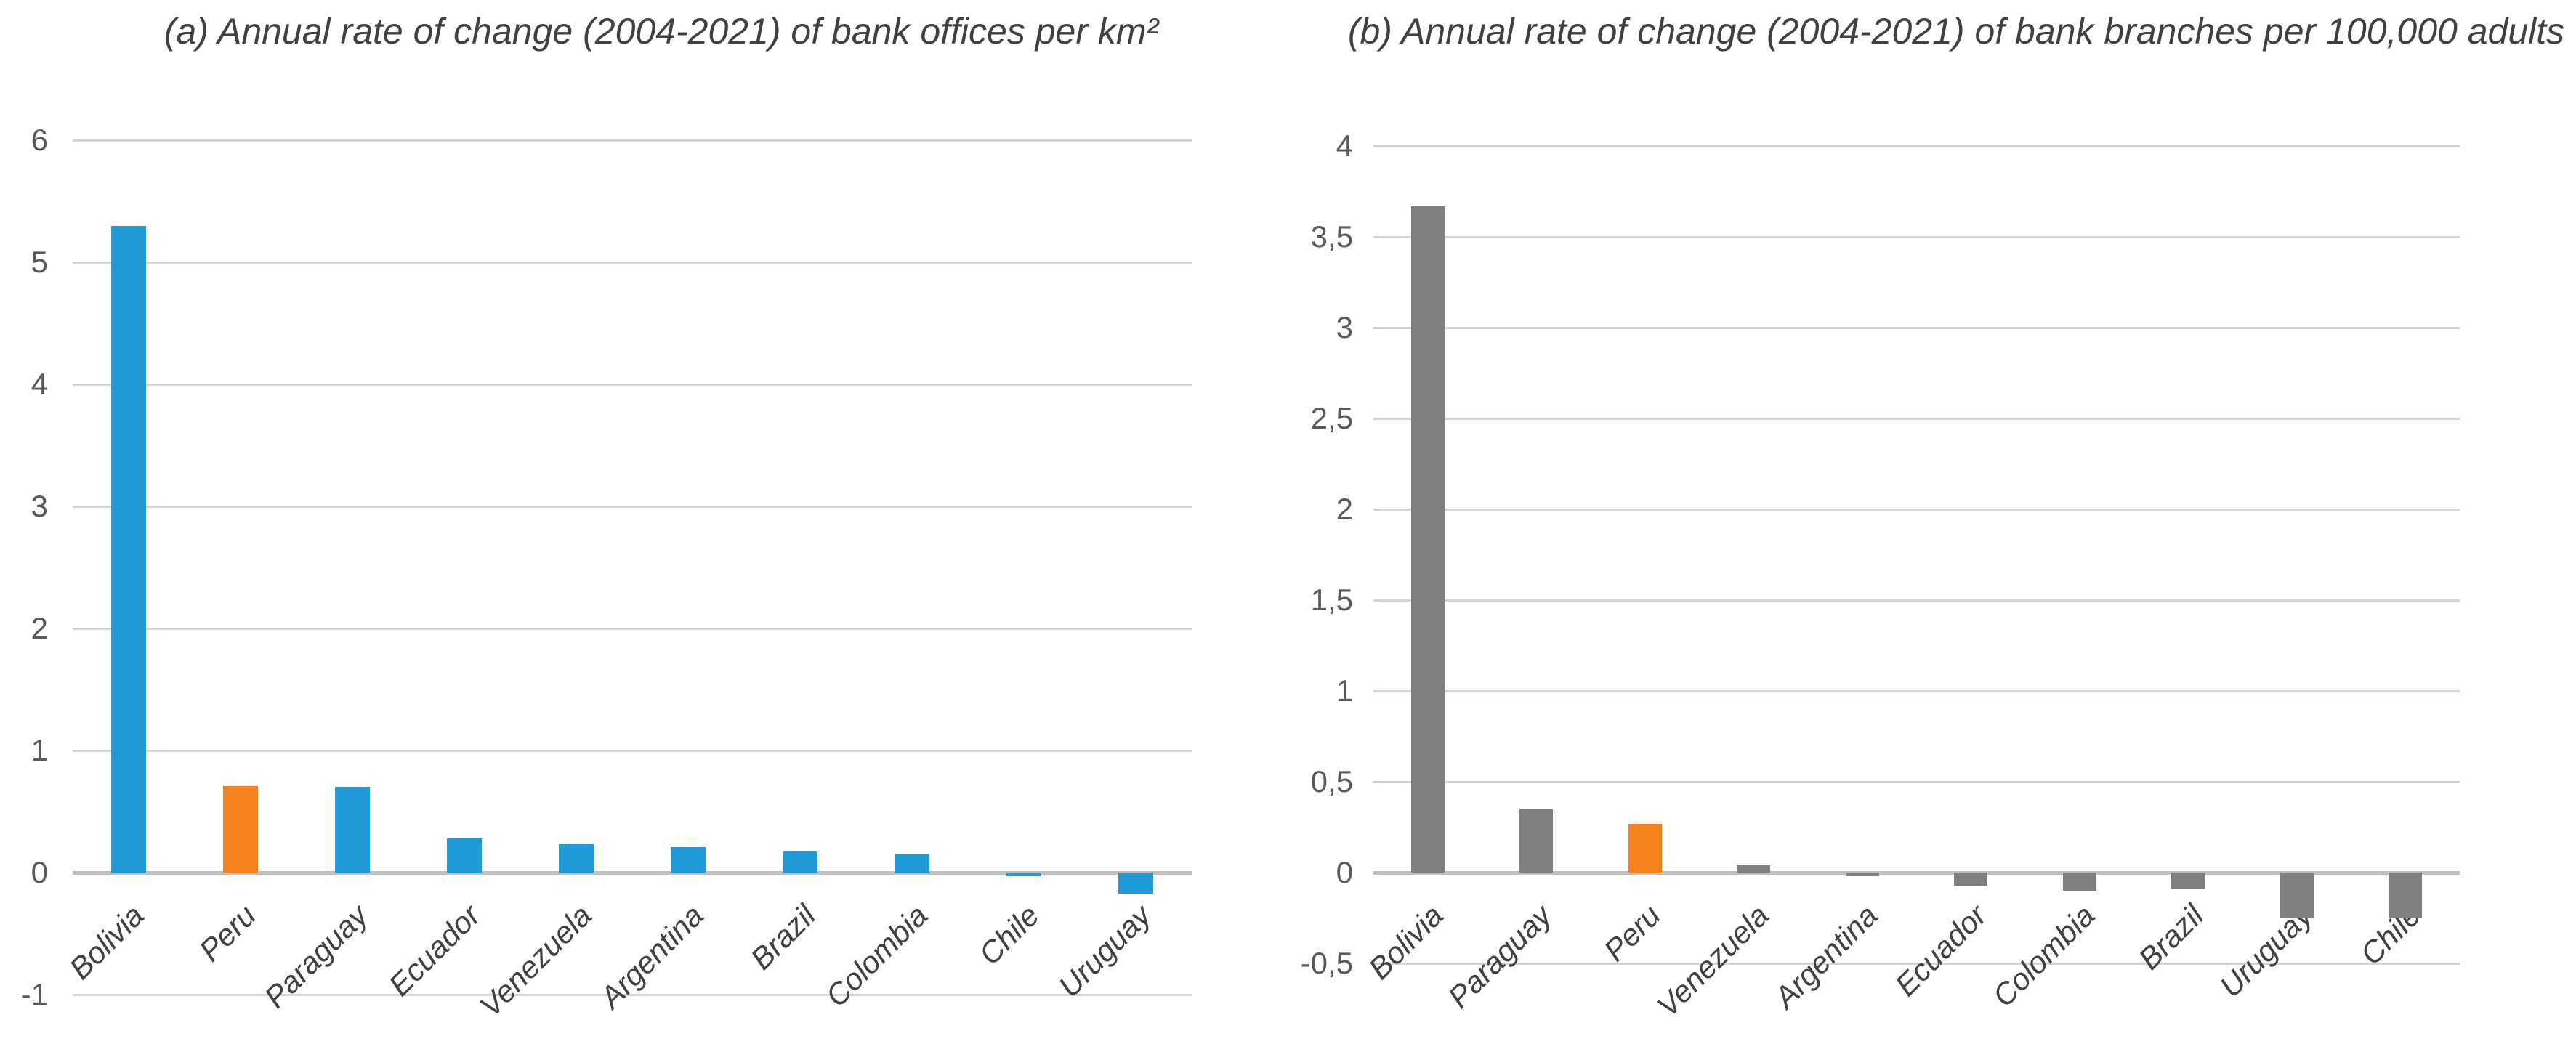  What do you see at coordinates (1009, 934) in the screenshot?
I see `x-axis-label-chile: Chile` at bounding box center [1009, 934].